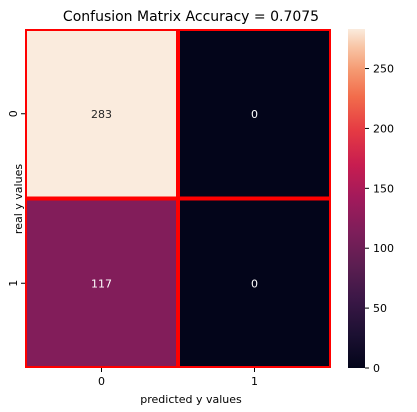 The height and width of the screenshot is (412, 417). Describe the element at coordinates (101, 381) in the screenshot. I see `x-tick-label: 0` at that location.